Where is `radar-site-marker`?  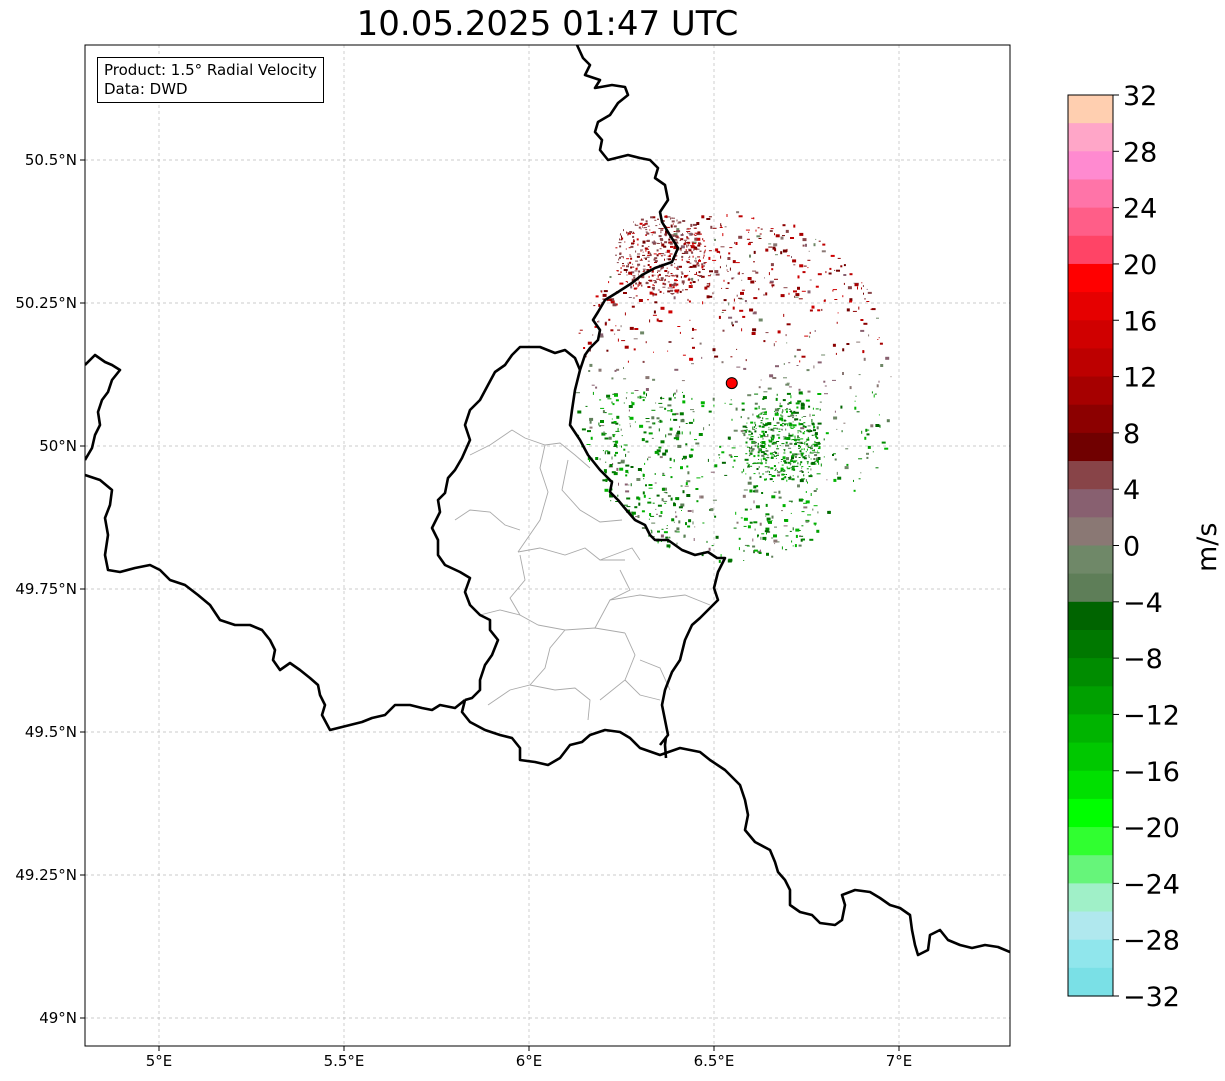 radar-site-marker is located at coordinates (731, 383).